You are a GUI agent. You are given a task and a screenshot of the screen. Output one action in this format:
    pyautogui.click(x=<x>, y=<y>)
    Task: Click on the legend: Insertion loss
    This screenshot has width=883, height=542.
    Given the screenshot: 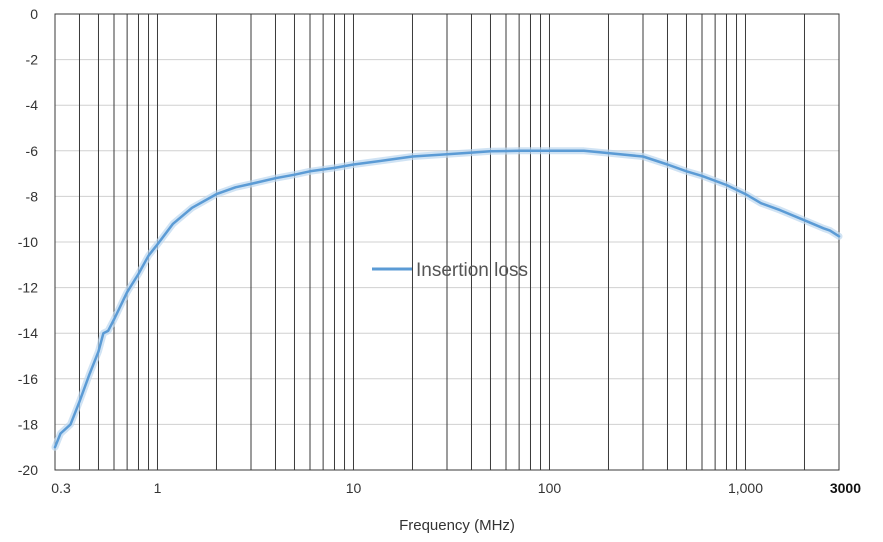 What is the action you would take?
    pyautogui.click(x=450, y=270)
    